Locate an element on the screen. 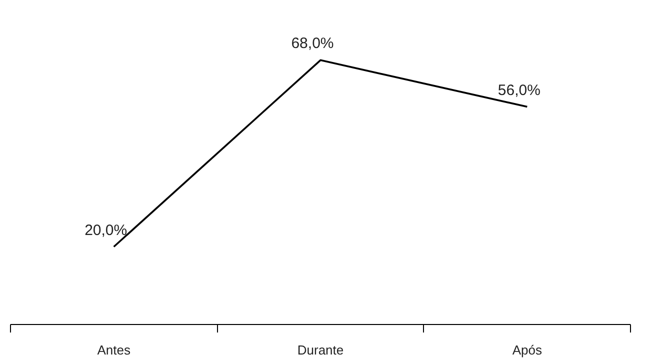 This screenshot has width=650, height=360. data-label: 20,0% is located at coordinates (106, 230).